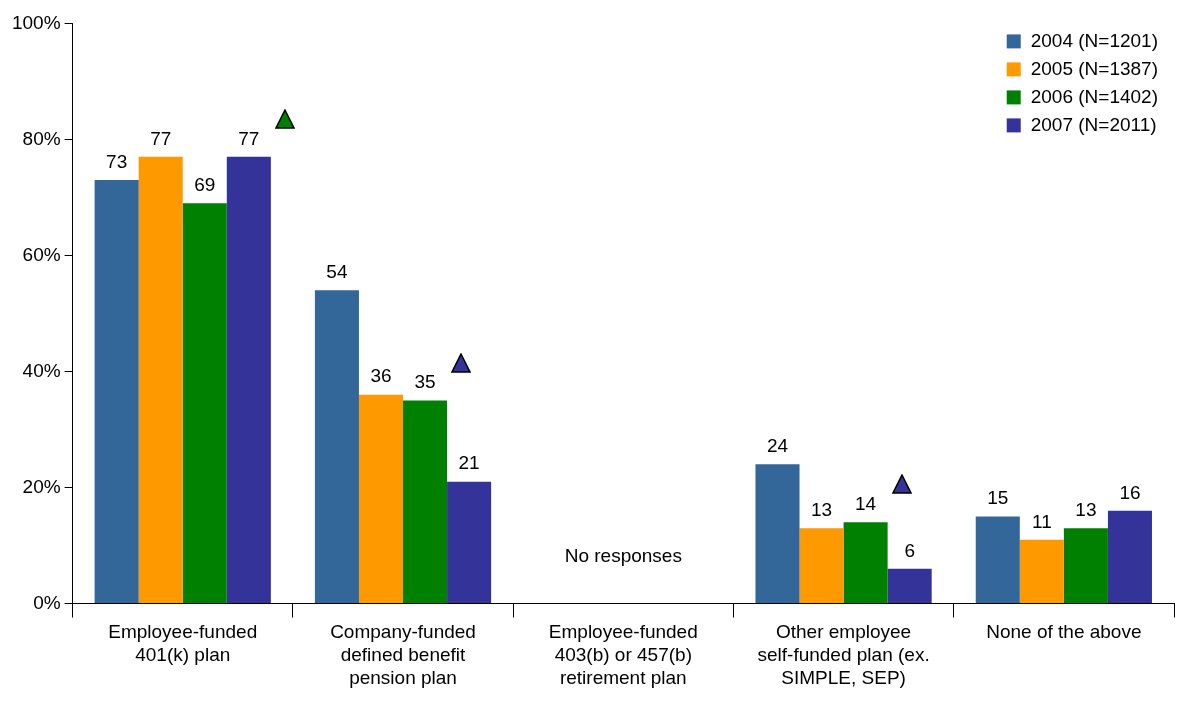  I want to click on legend-label: 2007 (N=2011), so click(1093, 124).